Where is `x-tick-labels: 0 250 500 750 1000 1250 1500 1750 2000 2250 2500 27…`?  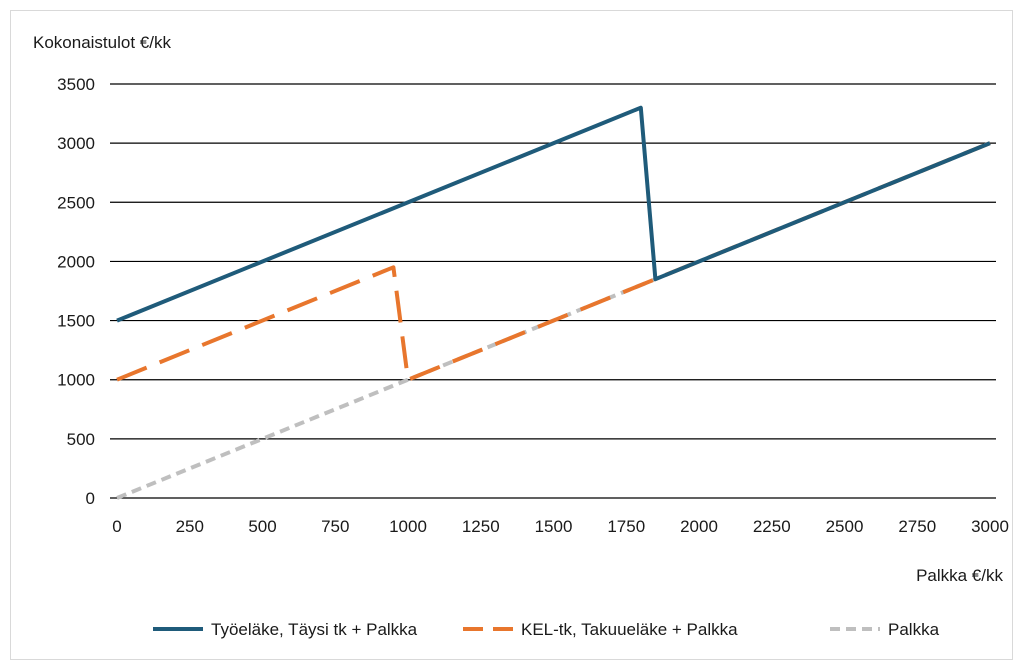 x-tick-labels: 0 250 500 750 1000 1250 1500 1750 2000 2250 2500 27… is located at coordinates (560, 526).